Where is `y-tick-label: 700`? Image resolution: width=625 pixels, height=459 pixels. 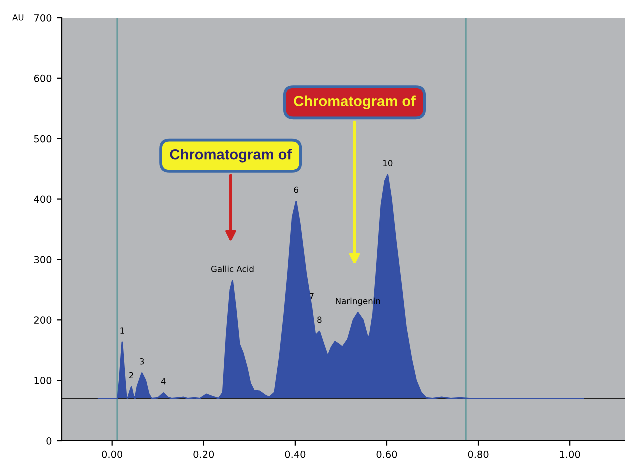
y-tick-label: 700 is located at coordinates (43, 18).